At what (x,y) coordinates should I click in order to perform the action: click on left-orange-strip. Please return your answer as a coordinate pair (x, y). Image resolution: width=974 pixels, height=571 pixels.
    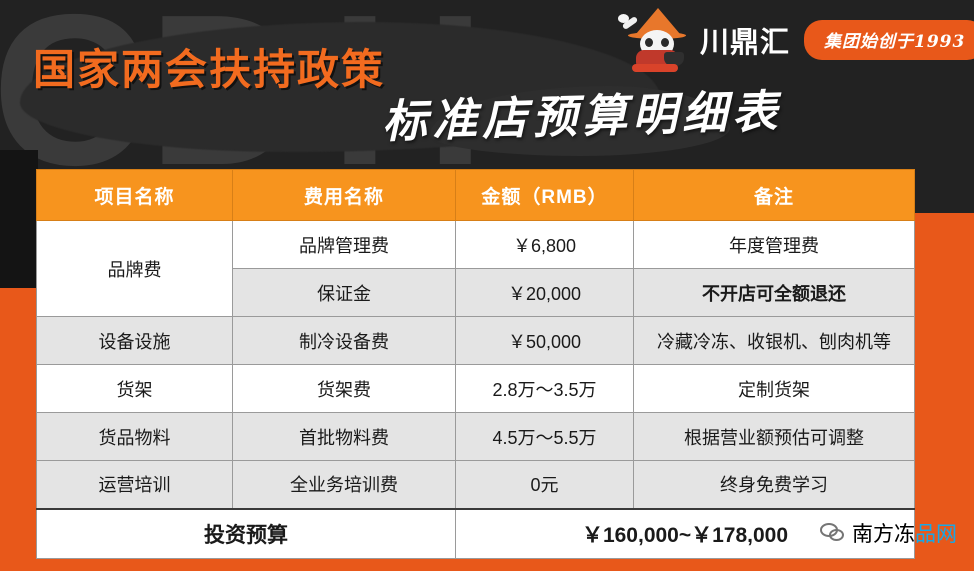
    Looking at the image, I should click on (19, 429).